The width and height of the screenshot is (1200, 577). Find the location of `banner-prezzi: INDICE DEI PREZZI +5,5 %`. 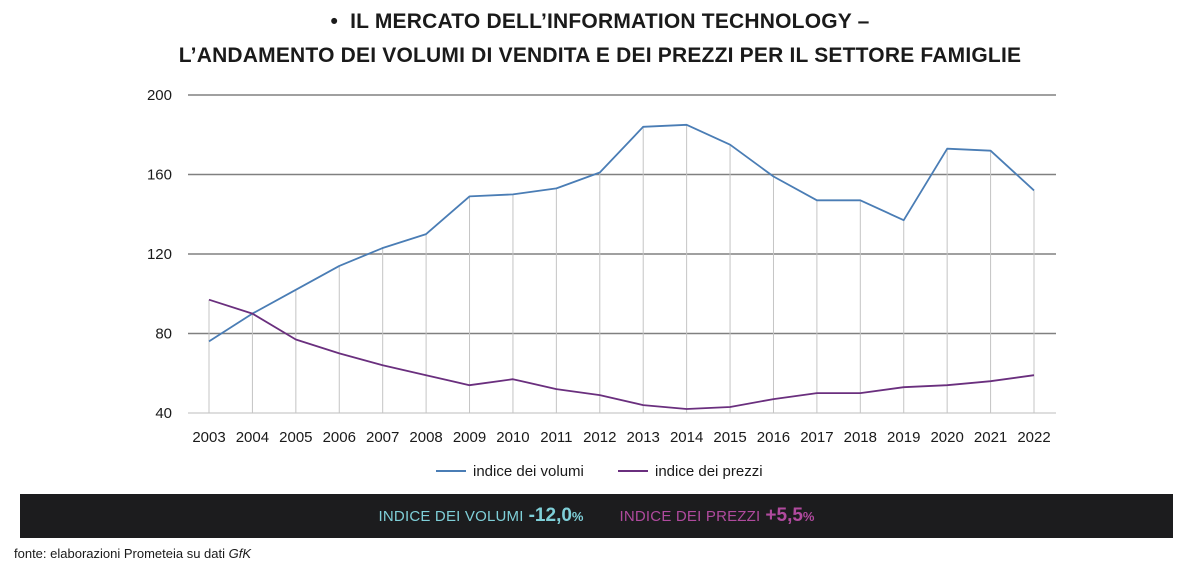

banner-prezzi: INDICE DEI PREZZI +5,5 % is located at coordinates (716, 516).